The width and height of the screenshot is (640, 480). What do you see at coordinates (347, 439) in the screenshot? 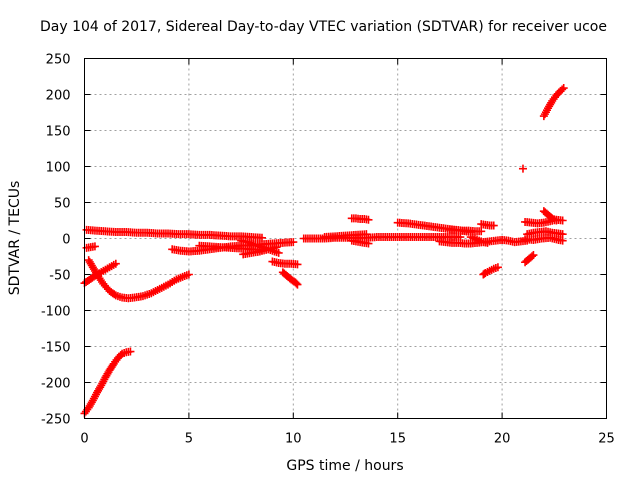
I see `x-tick-labels: 0 5 10 15 20 25` at bounding box center [347, 439].